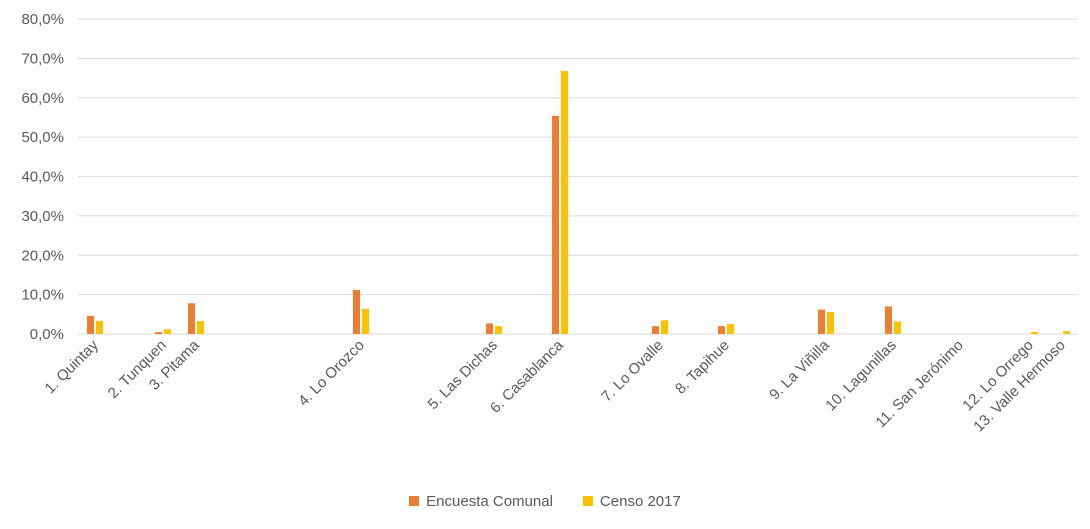 The image size is (1090, 529). What do you see at coordinates (632, 371) in the screenshot?
I see `x-category-label: 7. Lo Ovalle` at bounding box center [632, 371].